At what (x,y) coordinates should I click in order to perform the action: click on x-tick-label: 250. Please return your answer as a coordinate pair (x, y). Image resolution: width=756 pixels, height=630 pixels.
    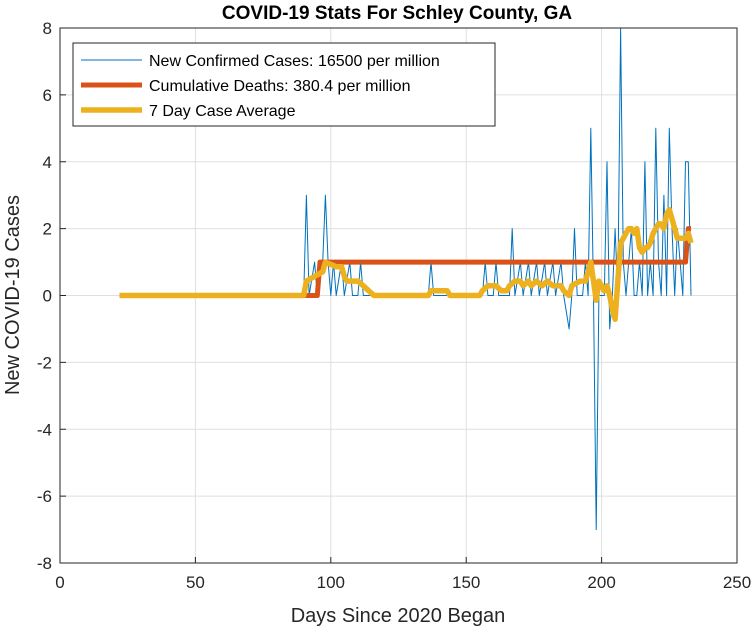
    Looking at the image, I should click on (737, 582).